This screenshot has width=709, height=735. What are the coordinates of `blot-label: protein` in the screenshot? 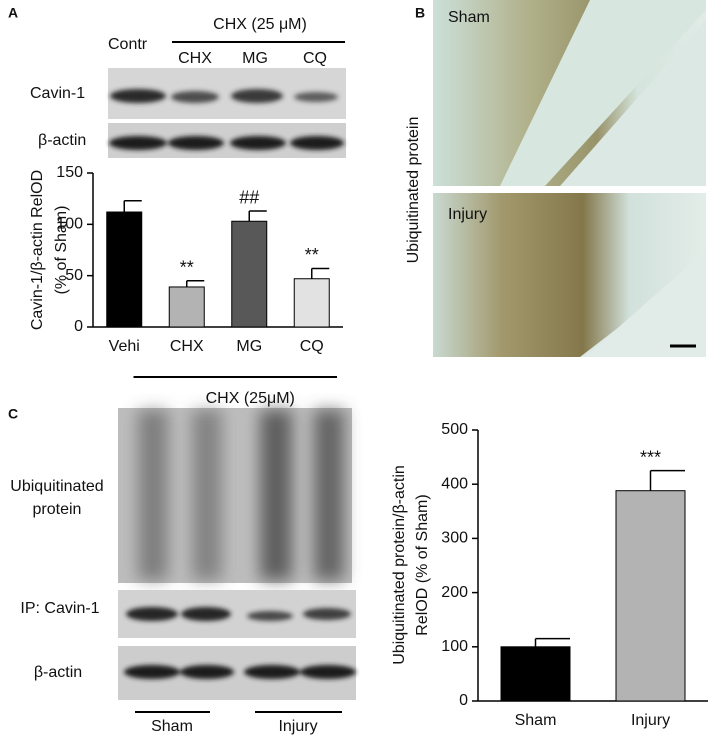 It's located at (57, 509).